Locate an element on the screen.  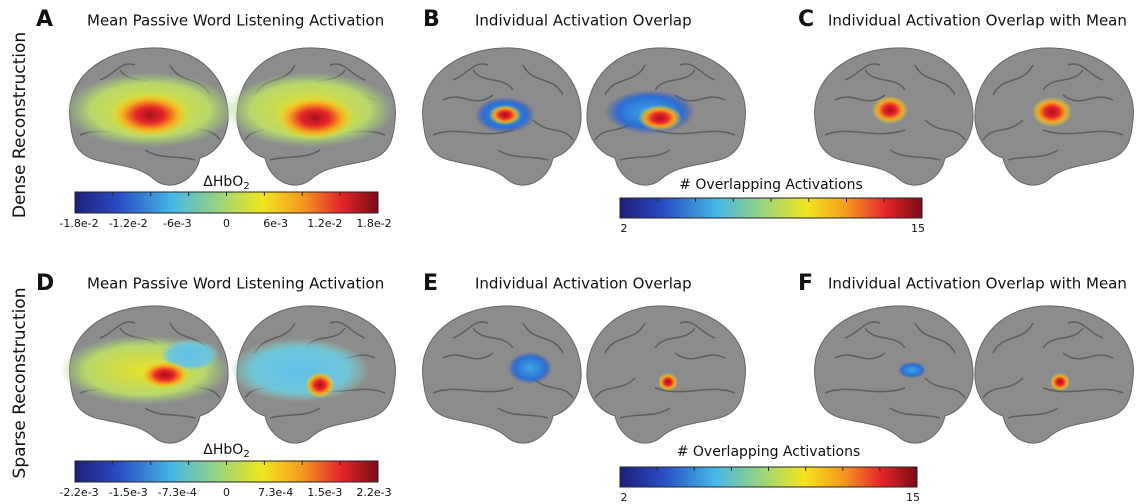
row-label: Dense Reconstruction is located at coordinates (20, 125).